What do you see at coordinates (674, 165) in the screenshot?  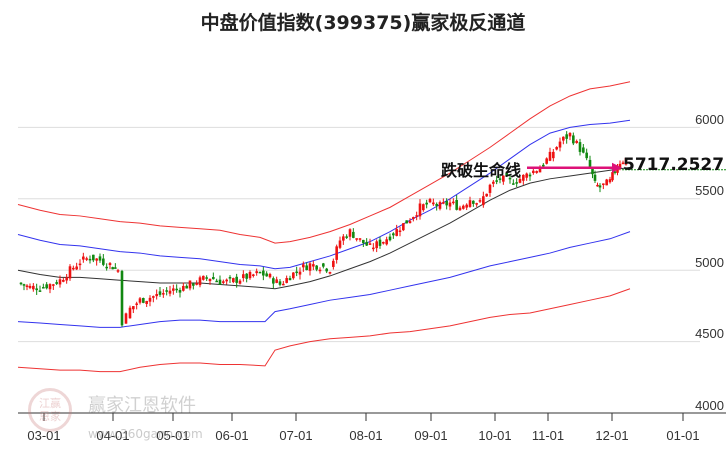 I see `reference-value-label: 5717.2527` at bounding box center [674, 165].